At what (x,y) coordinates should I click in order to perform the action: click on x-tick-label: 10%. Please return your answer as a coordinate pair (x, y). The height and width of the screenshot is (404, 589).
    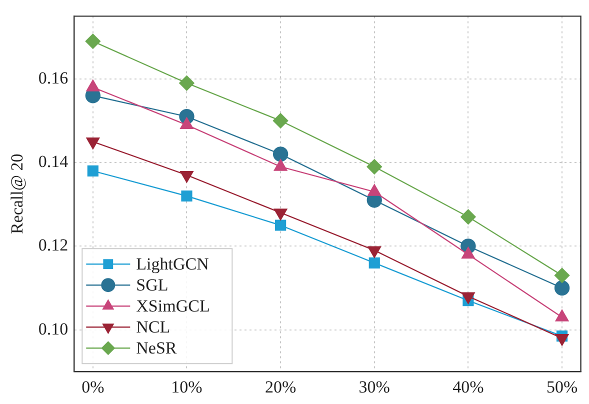
    Looking at the image, I should click on (186, 386).